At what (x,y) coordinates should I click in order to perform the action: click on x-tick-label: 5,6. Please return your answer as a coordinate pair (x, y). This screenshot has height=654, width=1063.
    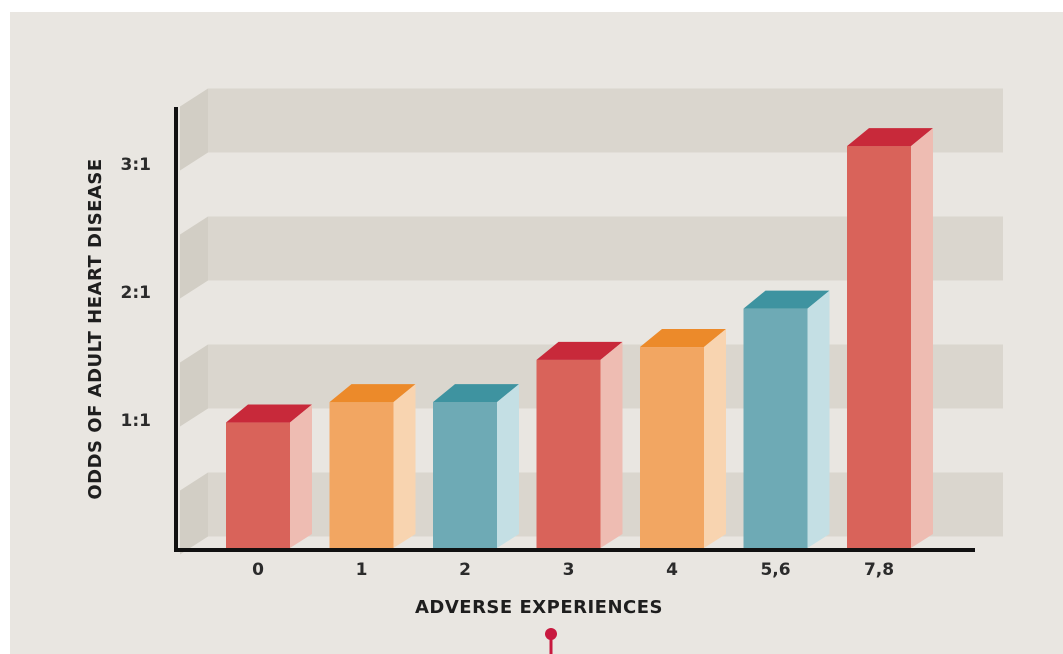
    Looking at the image, I should click on (775, 570).